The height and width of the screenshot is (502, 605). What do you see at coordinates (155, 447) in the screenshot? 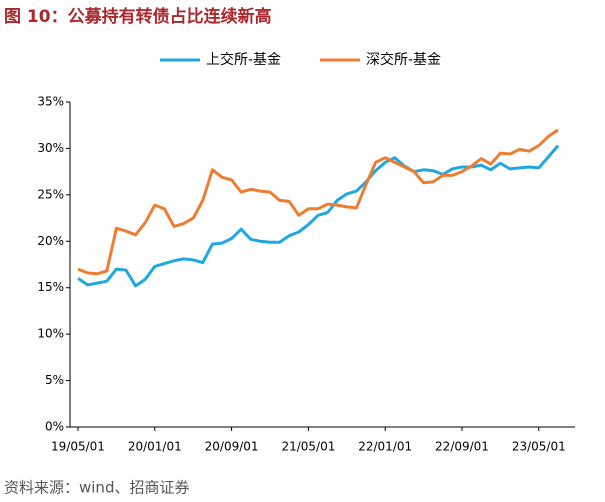
I see `x-tick-label: 20/01/01` at bounding box center [155, 447].